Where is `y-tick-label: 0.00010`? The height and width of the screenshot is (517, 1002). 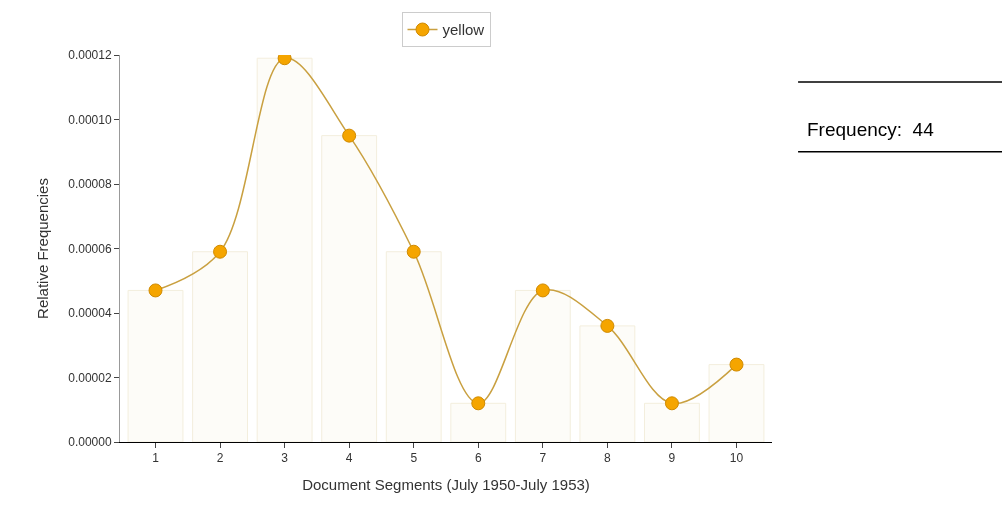
y-tick-label: 0.00010 is located at coordinates (90, 119).